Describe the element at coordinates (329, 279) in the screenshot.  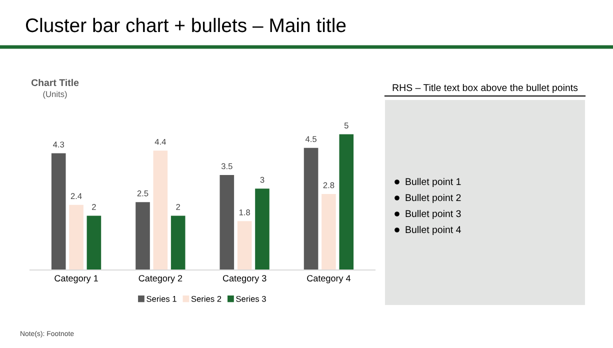
I see `x-tick-label: Category 4` at that location.